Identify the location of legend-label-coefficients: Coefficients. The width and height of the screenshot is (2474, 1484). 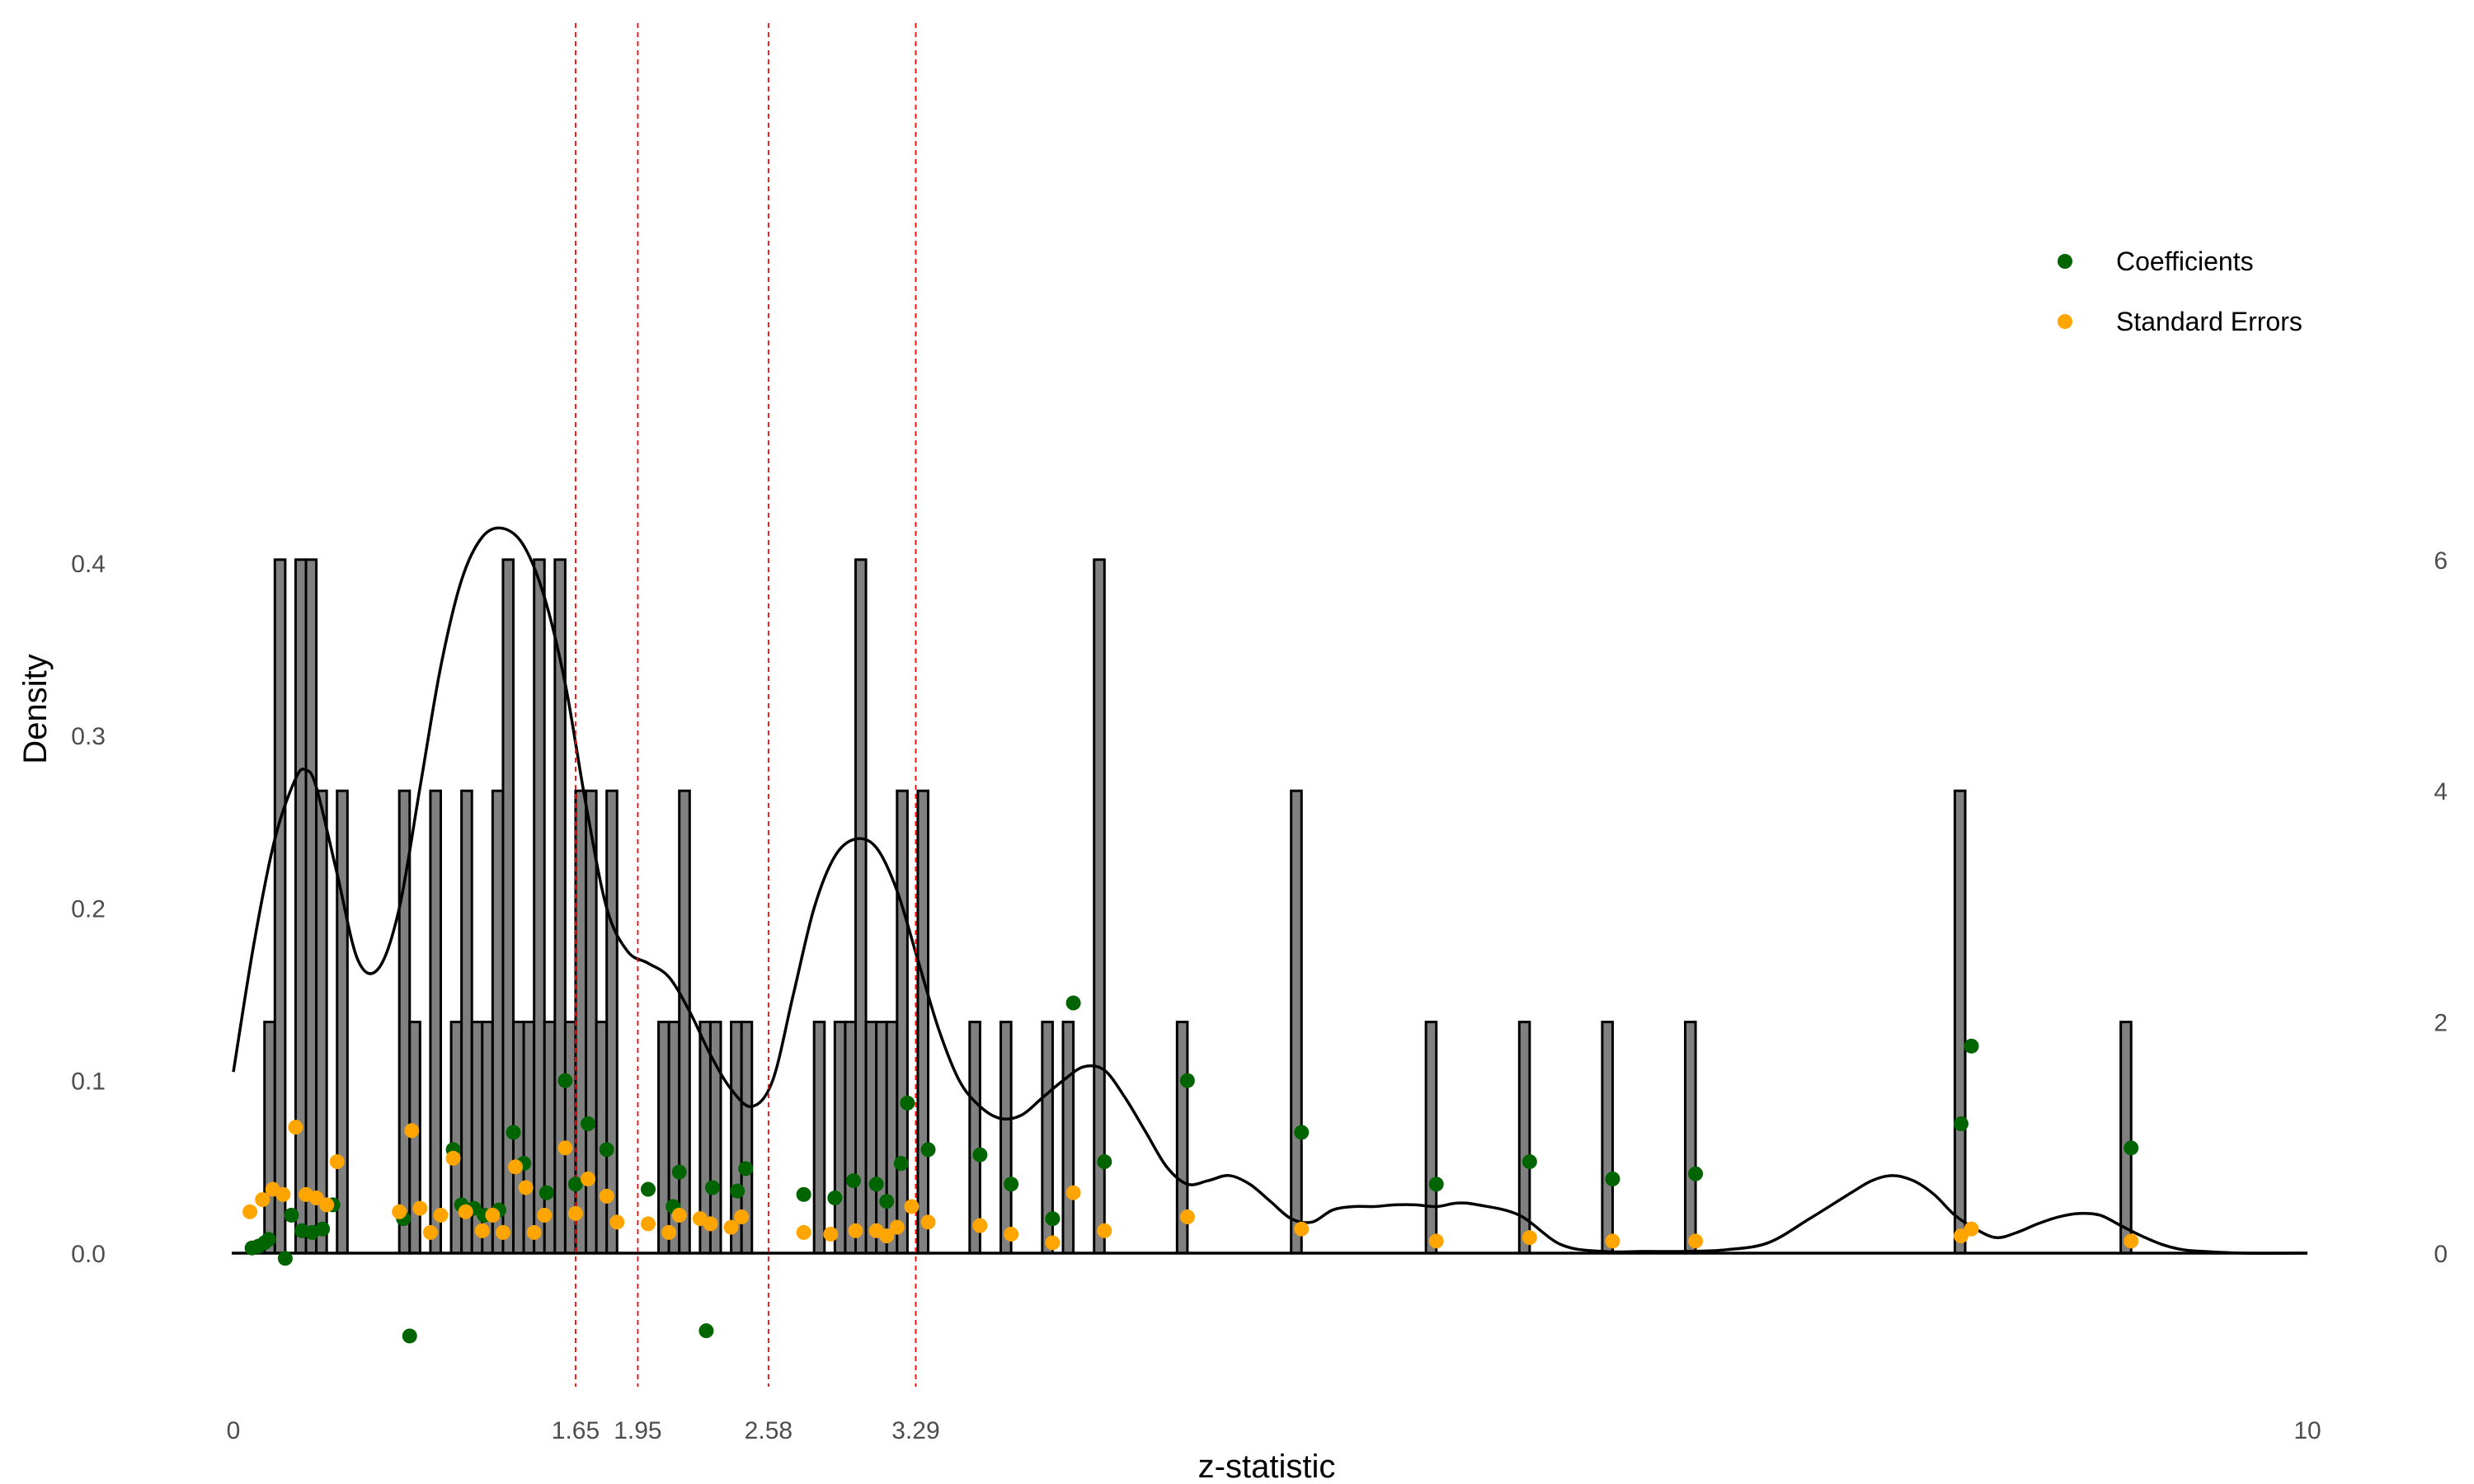
(2185, 261).